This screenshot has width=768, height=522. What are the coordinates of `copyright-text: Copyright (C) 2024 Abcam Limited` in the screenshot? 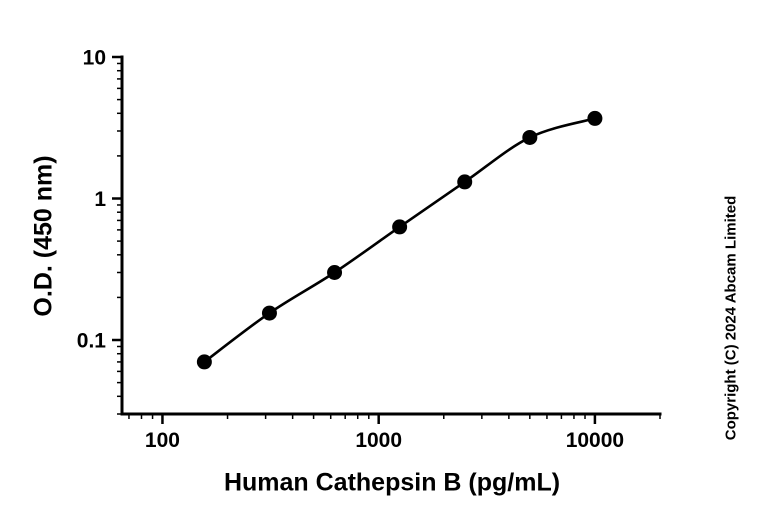 It's located at (731, 318).